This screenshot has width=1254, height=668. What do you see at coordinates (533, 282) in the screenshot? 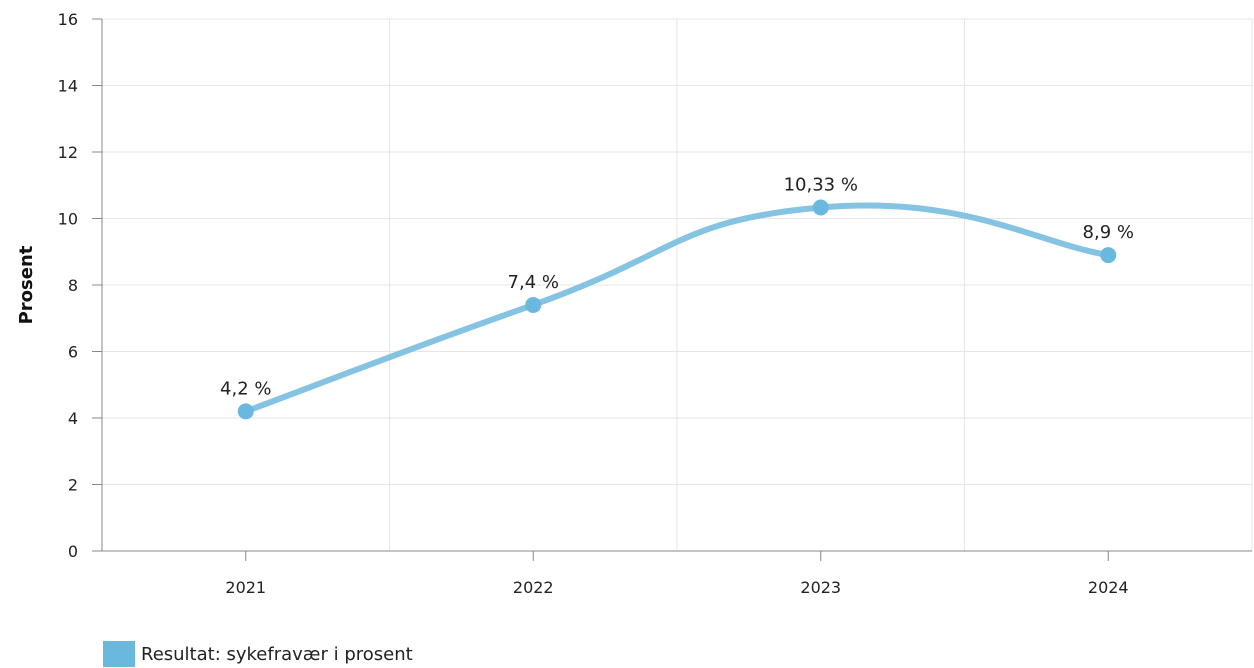
I see `data-label: 7,4 %` at bounding box center [533, 282].